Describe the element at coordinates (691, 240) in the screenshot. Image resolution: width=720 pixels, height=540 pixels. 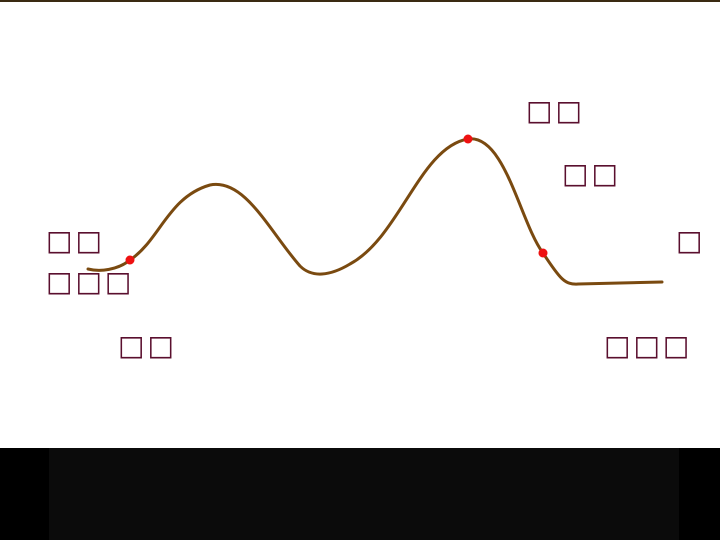
I see `label-right-edge: □` at that location.